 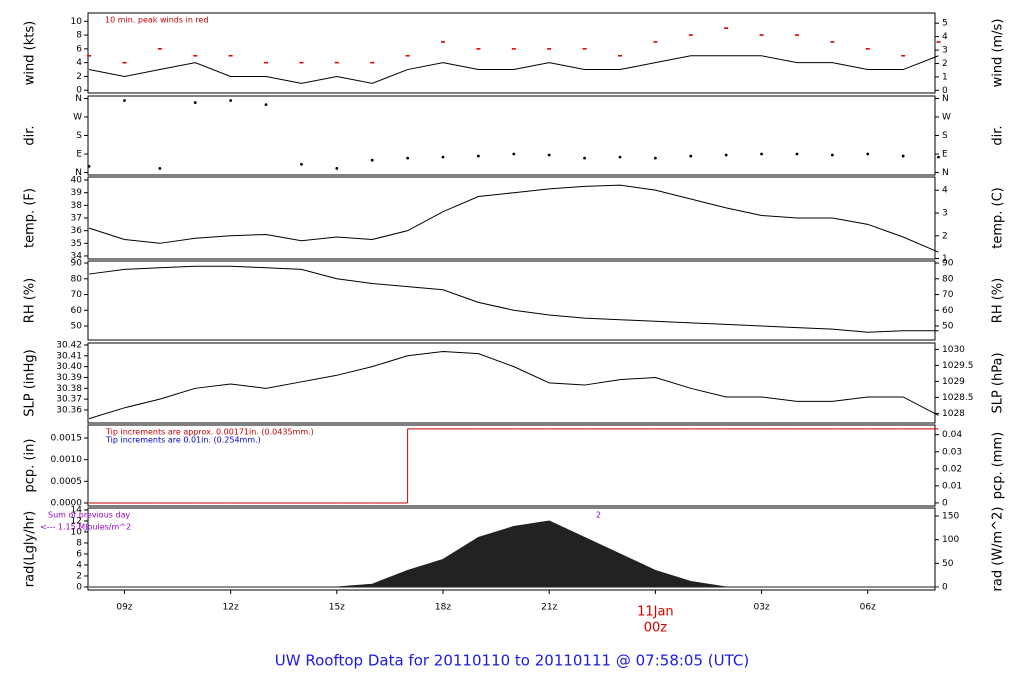 What do you see at coordinates (85, 527) in the screenshot?
I see `annotation: <--- 1.15 MJoules/m^2` at bounding box center [85, 527].